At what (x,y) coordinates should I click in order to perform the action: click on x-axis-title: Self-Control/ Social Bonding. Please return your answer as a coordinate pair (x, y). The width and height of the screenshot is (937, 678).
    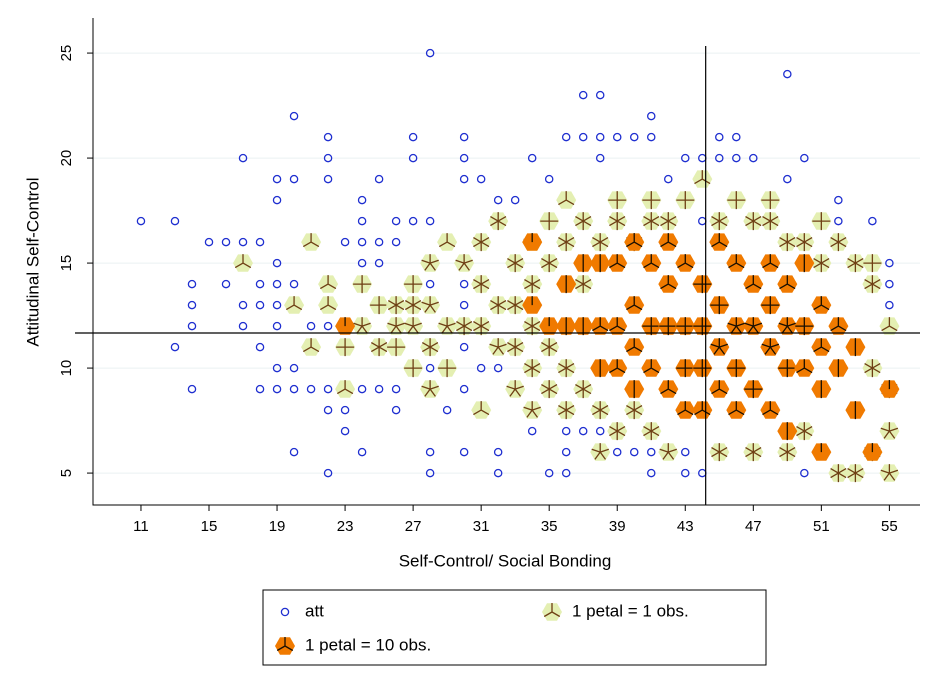
    Looking at the image, I should click on (505, 560).